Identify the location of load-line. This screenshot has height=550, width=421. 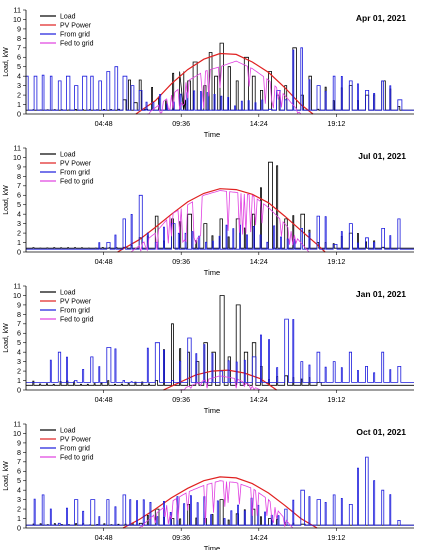
(220, 512).